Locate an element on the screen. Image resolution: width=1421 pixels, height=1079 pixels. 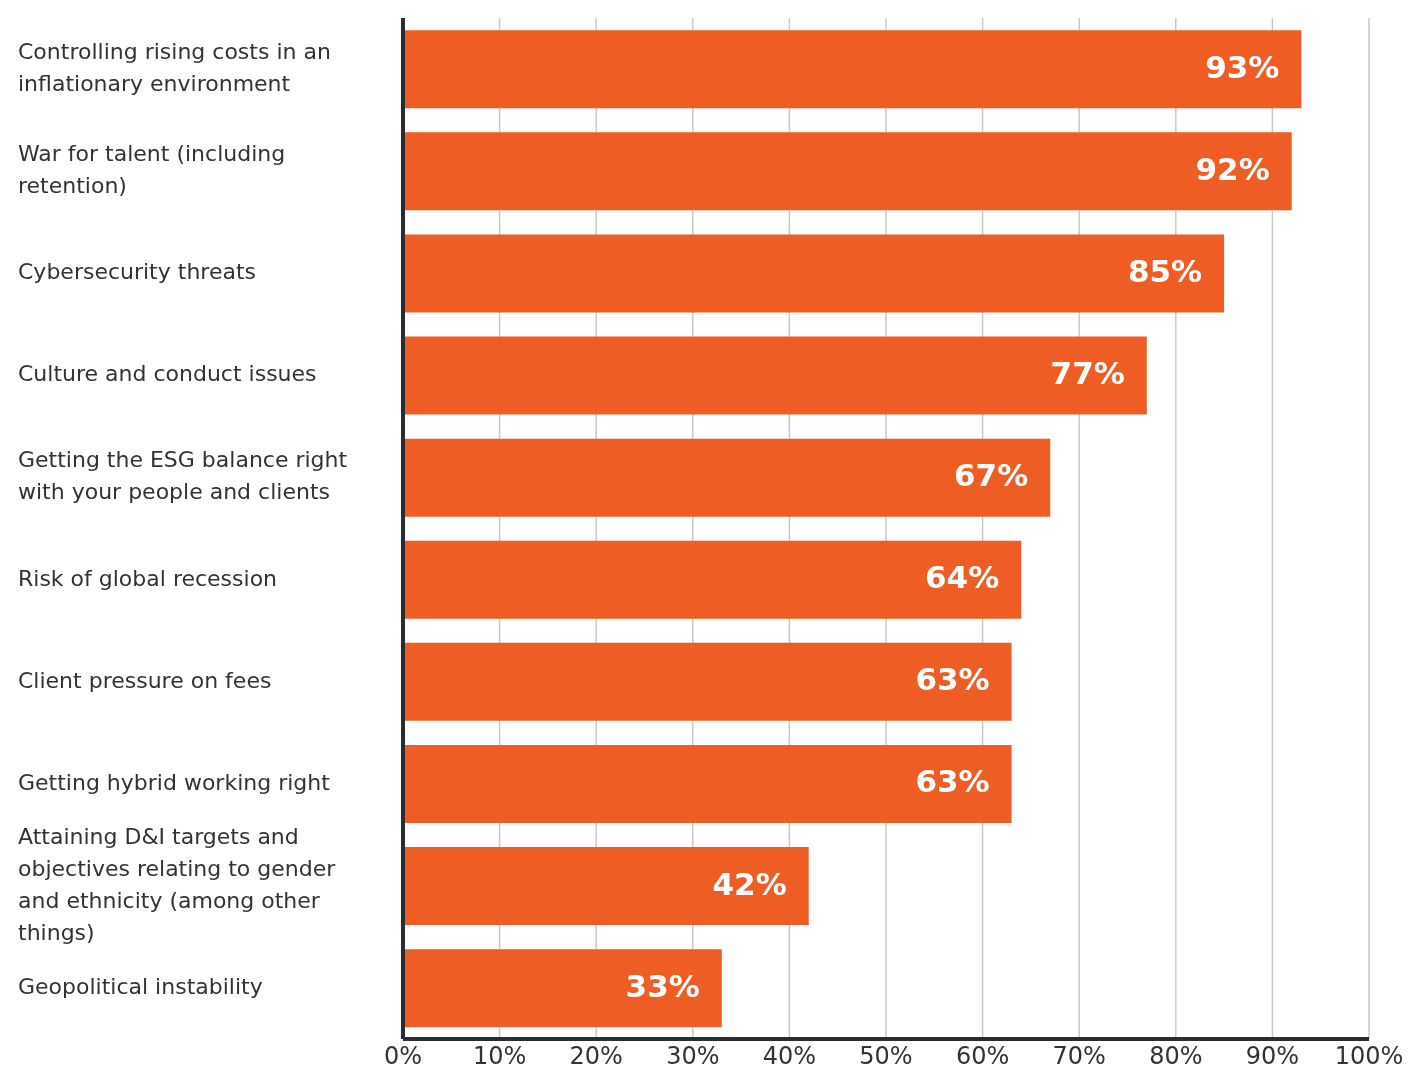
y-tick-label: Cybersecurity threats is located at coordinates (137, 272).